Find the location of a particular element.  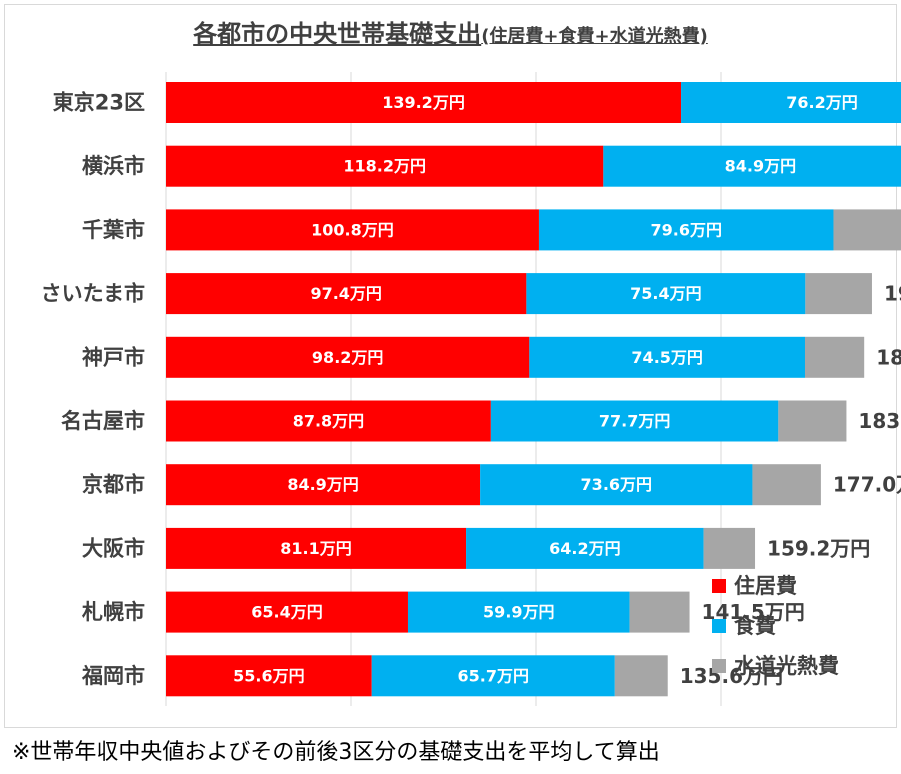

total-label: 183.9万円 is located at coordinates (879, 421).